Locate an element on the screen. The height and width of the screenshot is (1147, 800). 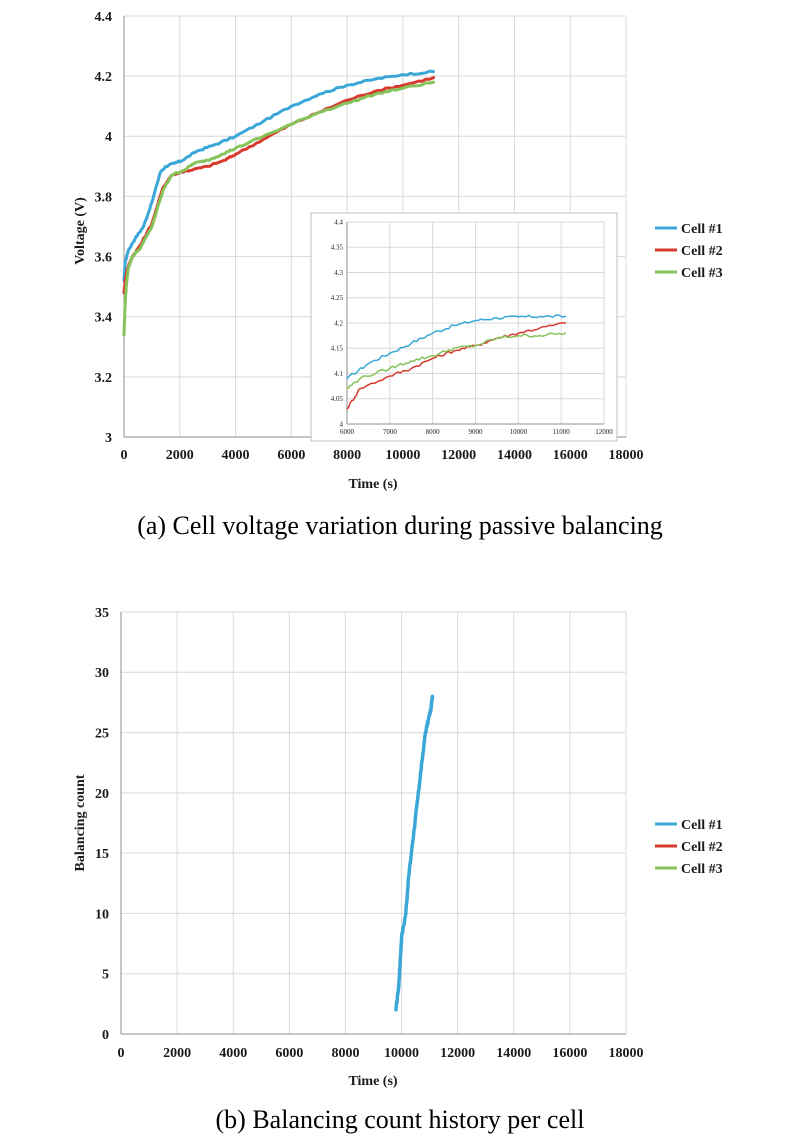
y-tick-label: 30 is located at coordinates (102, 673).